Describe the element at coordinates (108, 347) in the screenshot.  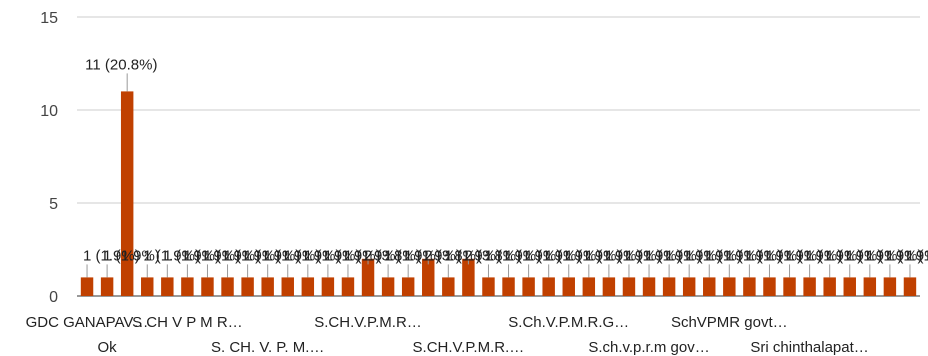
I see `x-axis-label: Ok` at that location.